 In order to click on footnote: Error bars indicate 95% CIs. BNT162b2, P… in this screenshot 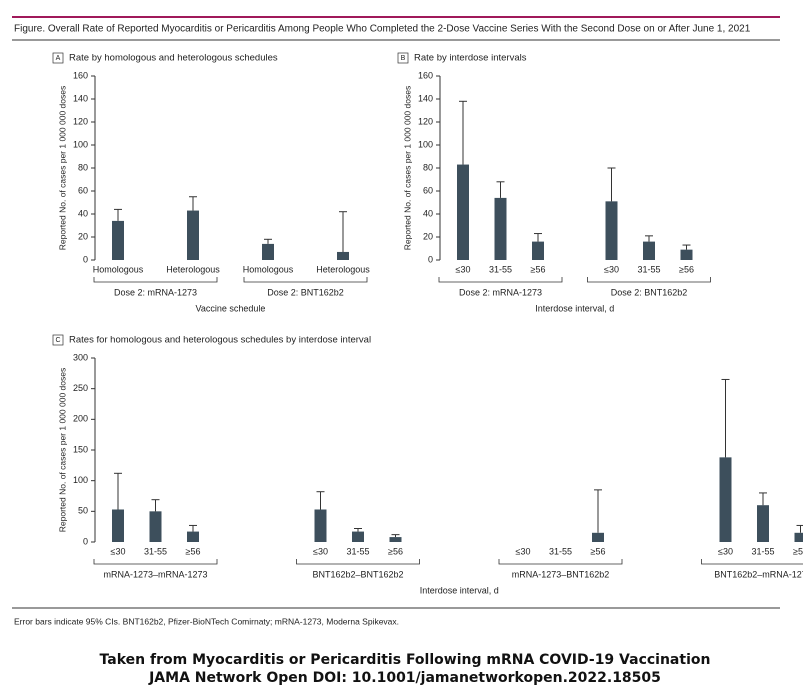, I will do `click(206, 621)`.